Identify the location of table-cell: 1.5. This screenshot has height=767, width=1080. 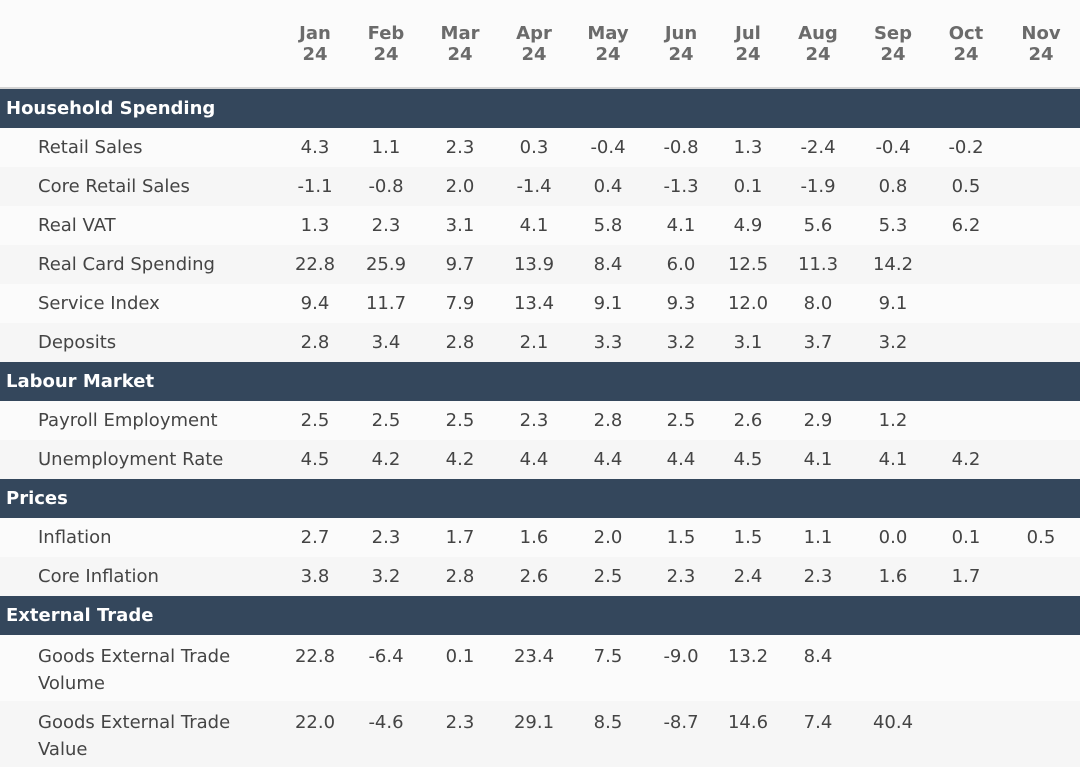
(681, 537).